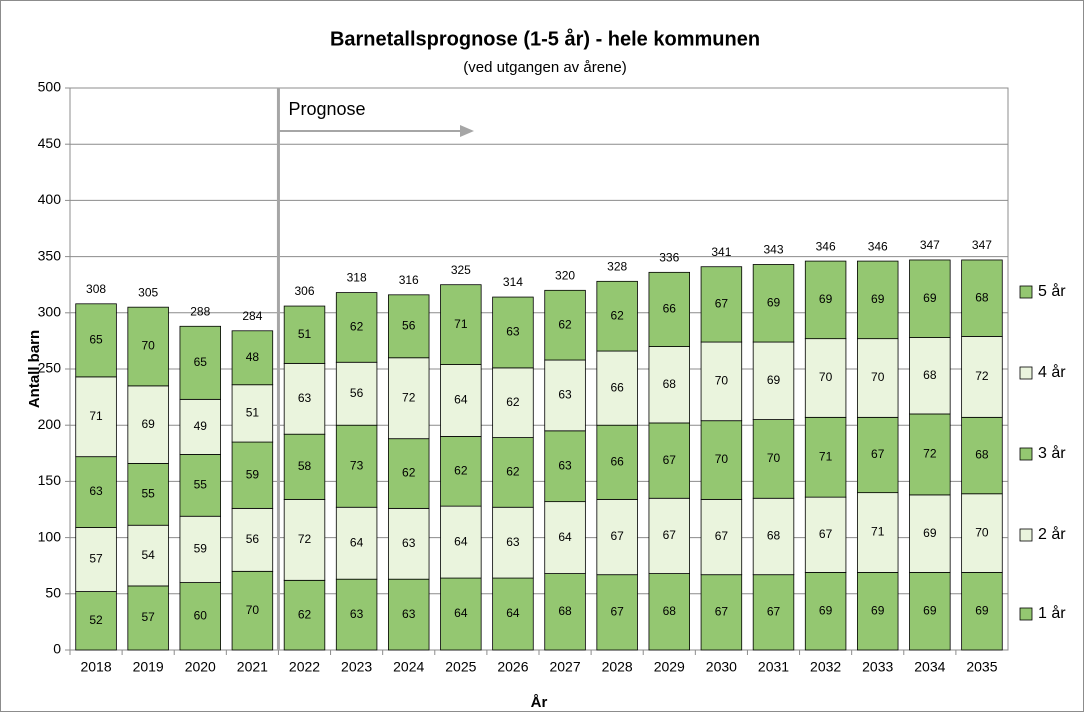 Image resolution: width=1084 pixels, height=713 pixels. Describe the element at coordinates (356, 667) in the screenshot. I see `x-tick-label: 2023` at that location.